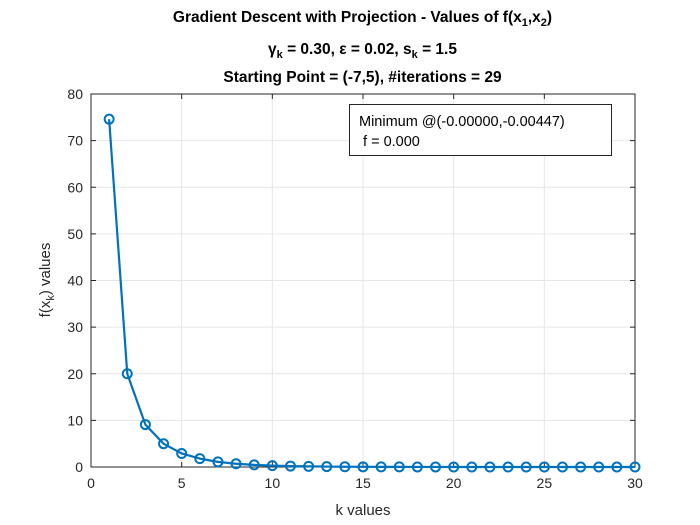 Image resolution: width=700 pixels, height=525 pixels. What do you see at coordinates (75, 234) in the screenshot?
I see `y-tick-label: 50` at bounding box center [75, 234].